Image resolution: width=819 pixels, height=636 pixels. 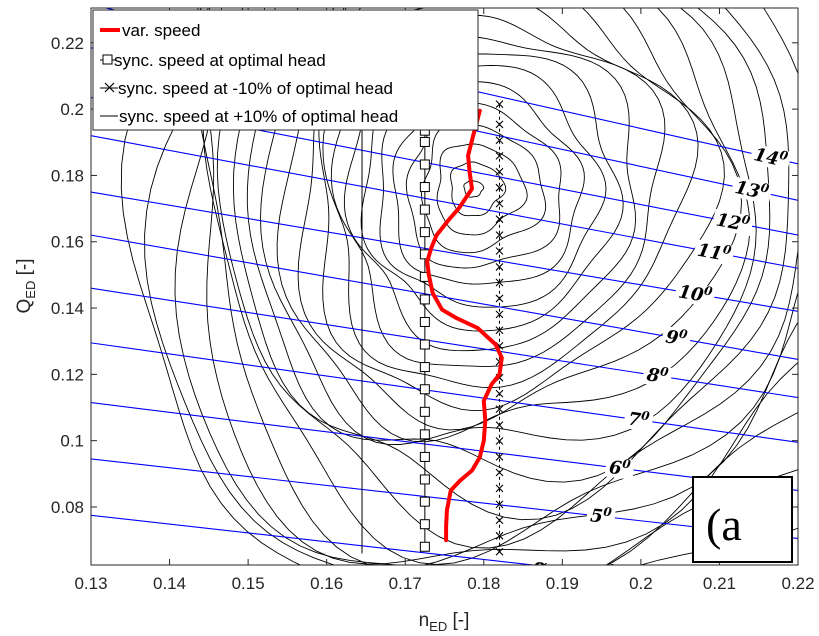 I want to click on x-axis-label-main: n, so click(x=424, y=620).